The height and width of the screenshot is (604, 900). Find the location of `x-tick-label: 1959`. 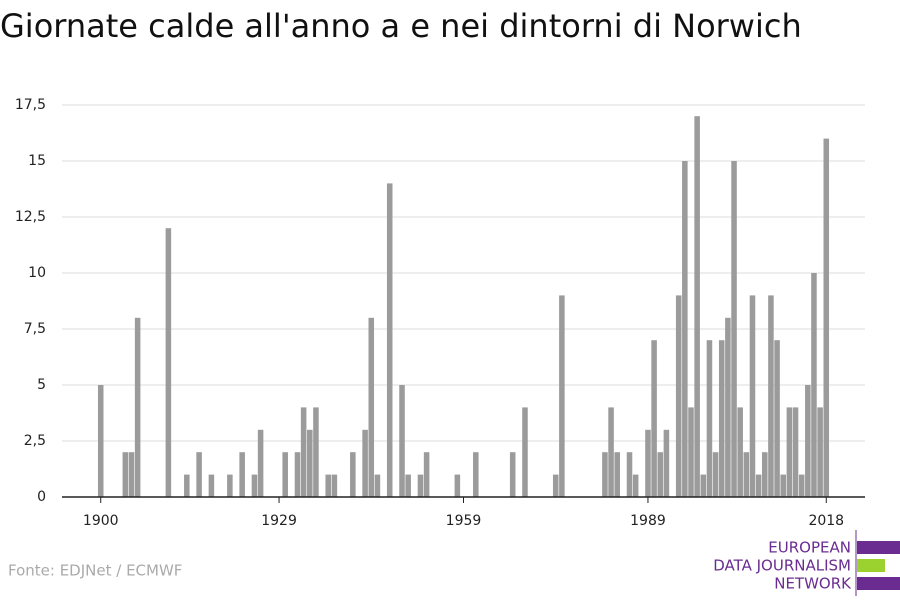

x-tick-label: 1959 is located at coordinates (464, 521).